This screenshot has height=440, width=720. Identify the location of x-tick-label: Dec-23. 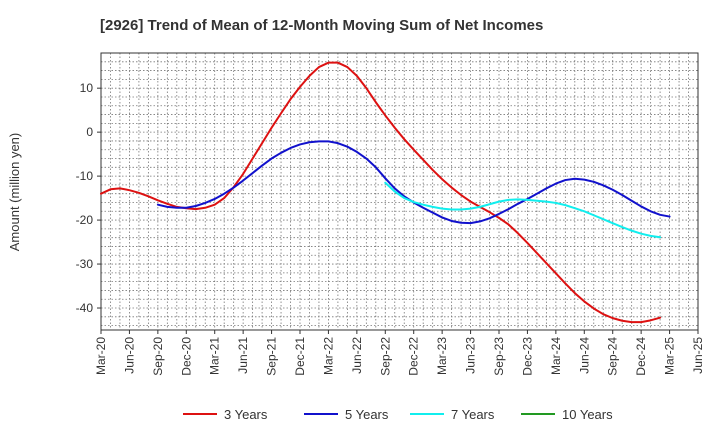
(527, 356).